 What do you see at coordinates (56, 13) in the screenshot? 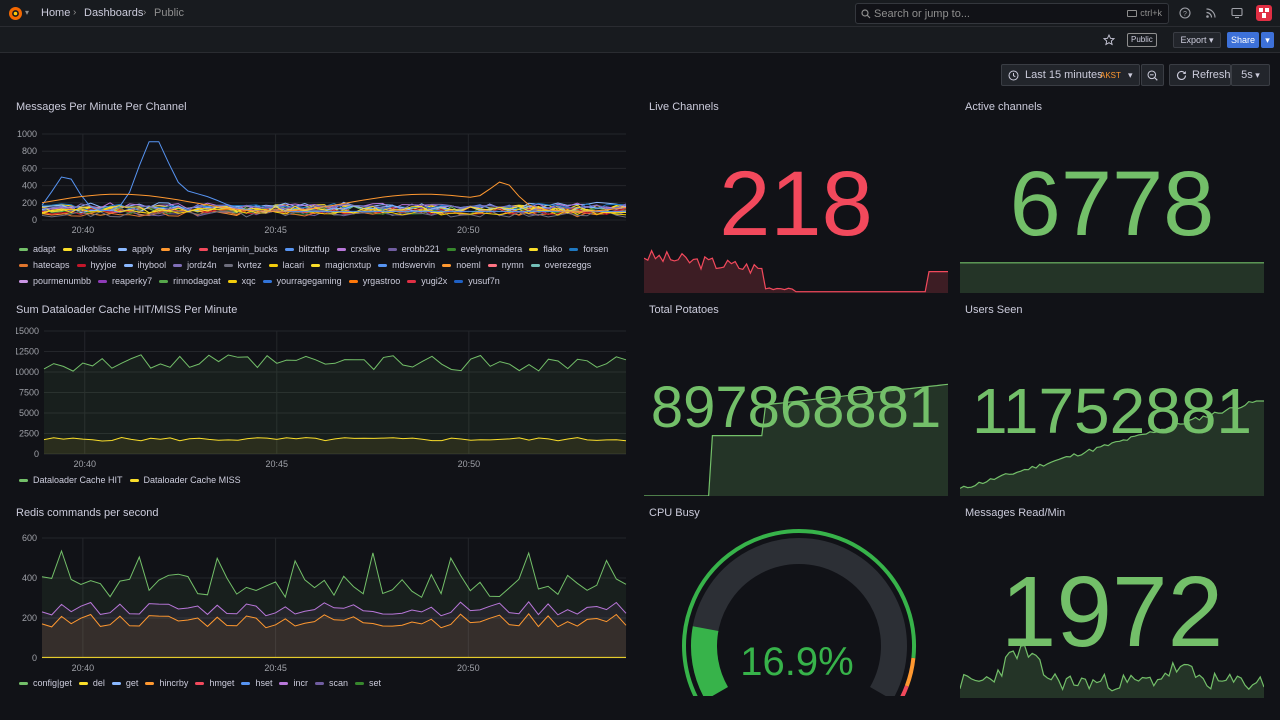
I see `breadcrumb-home: Home` at bounding box center [56, 13].